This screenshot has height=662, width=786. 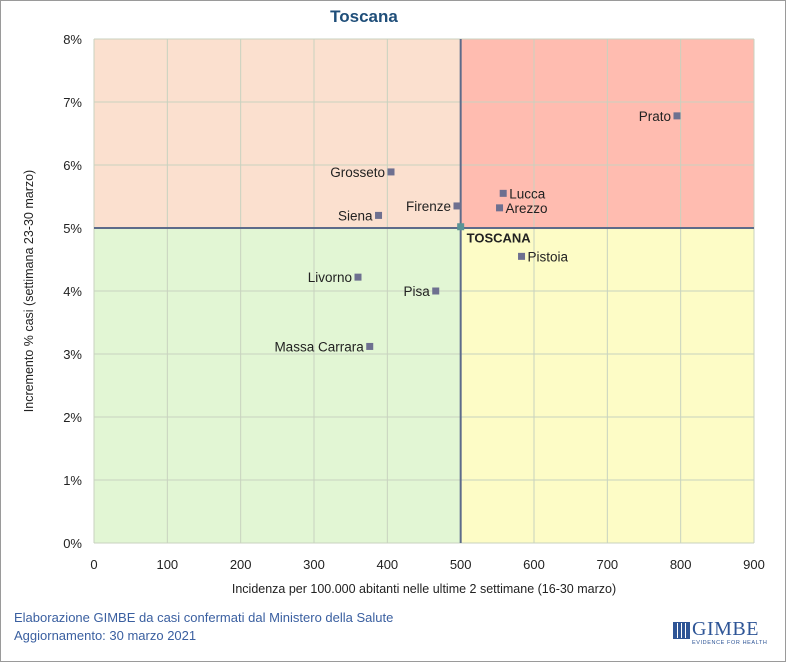 I want to click on point-marker-firenze, so click(x=457, y=206).